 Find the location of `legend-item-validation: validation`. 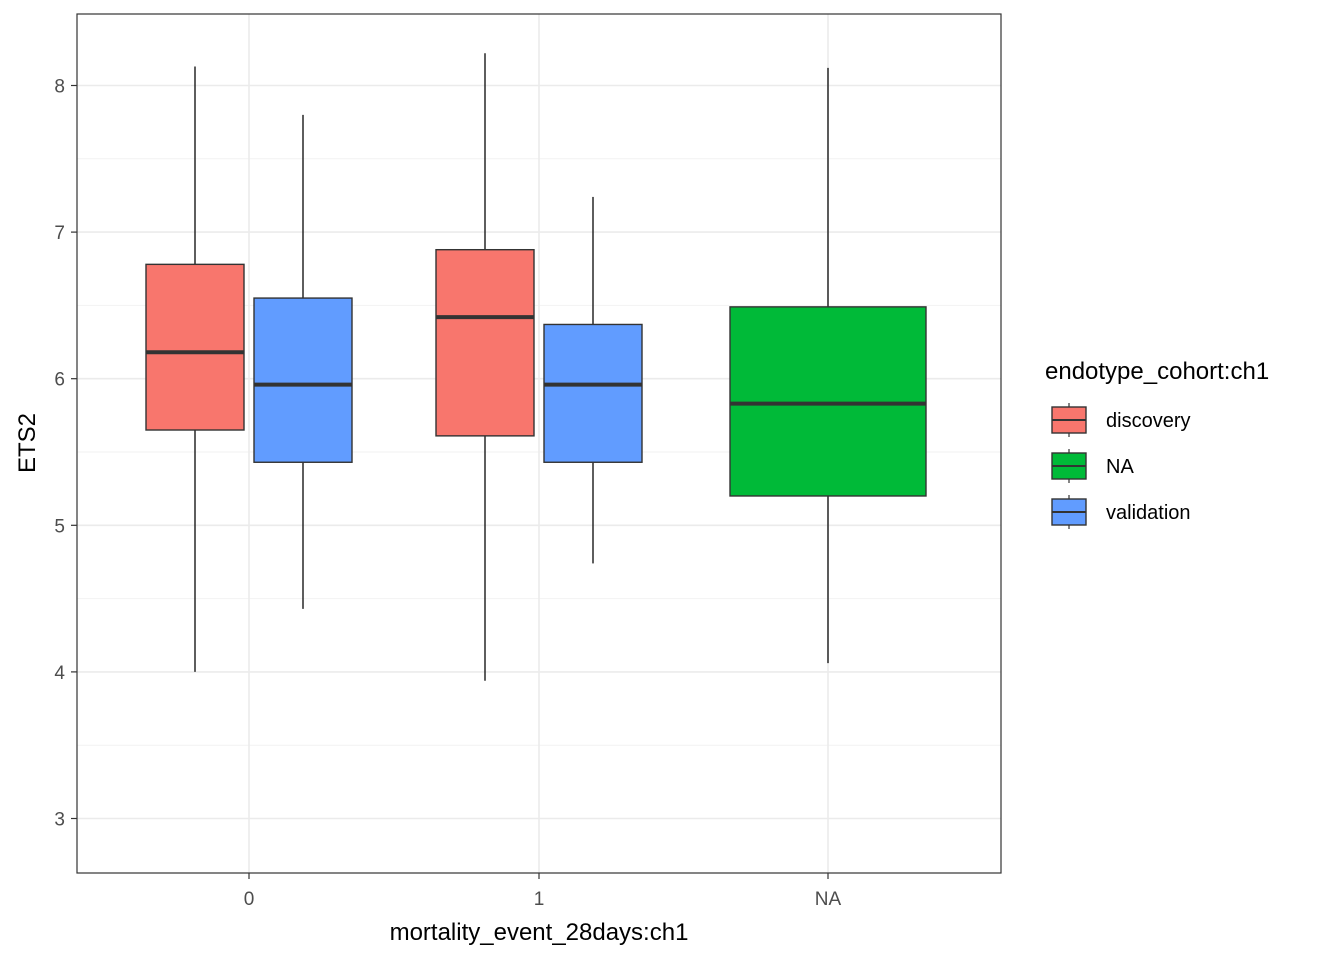

legend-item-validation: validation is located at coordinates (1121, 512).